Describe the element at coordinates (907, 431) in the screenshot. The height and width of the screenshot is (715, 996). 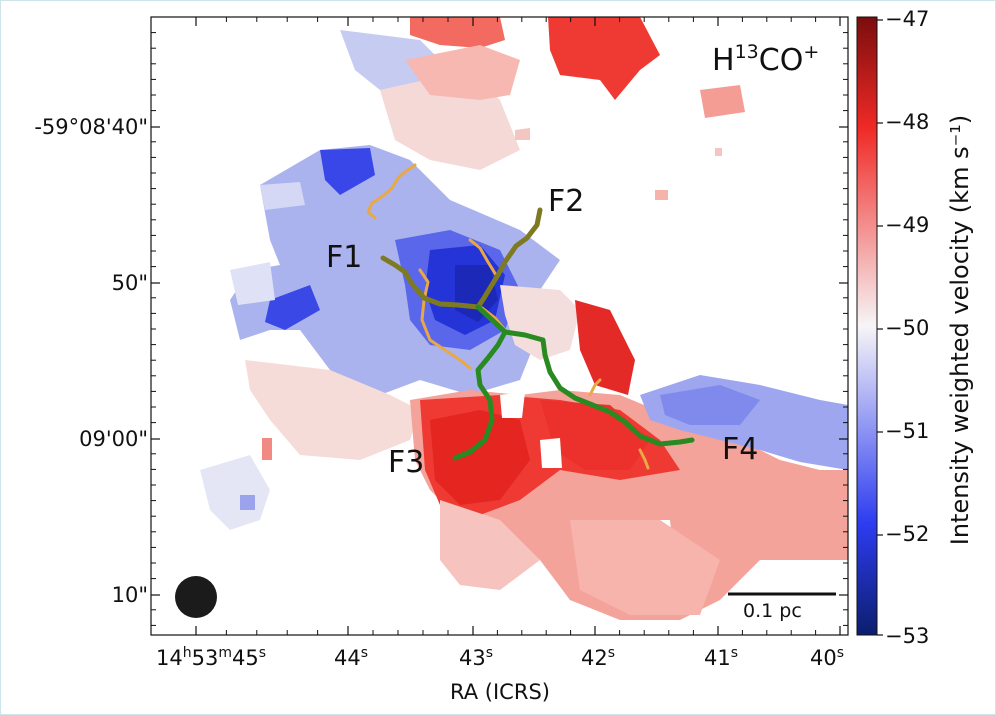
I see `colorbar-tick-label: −51` at that location.